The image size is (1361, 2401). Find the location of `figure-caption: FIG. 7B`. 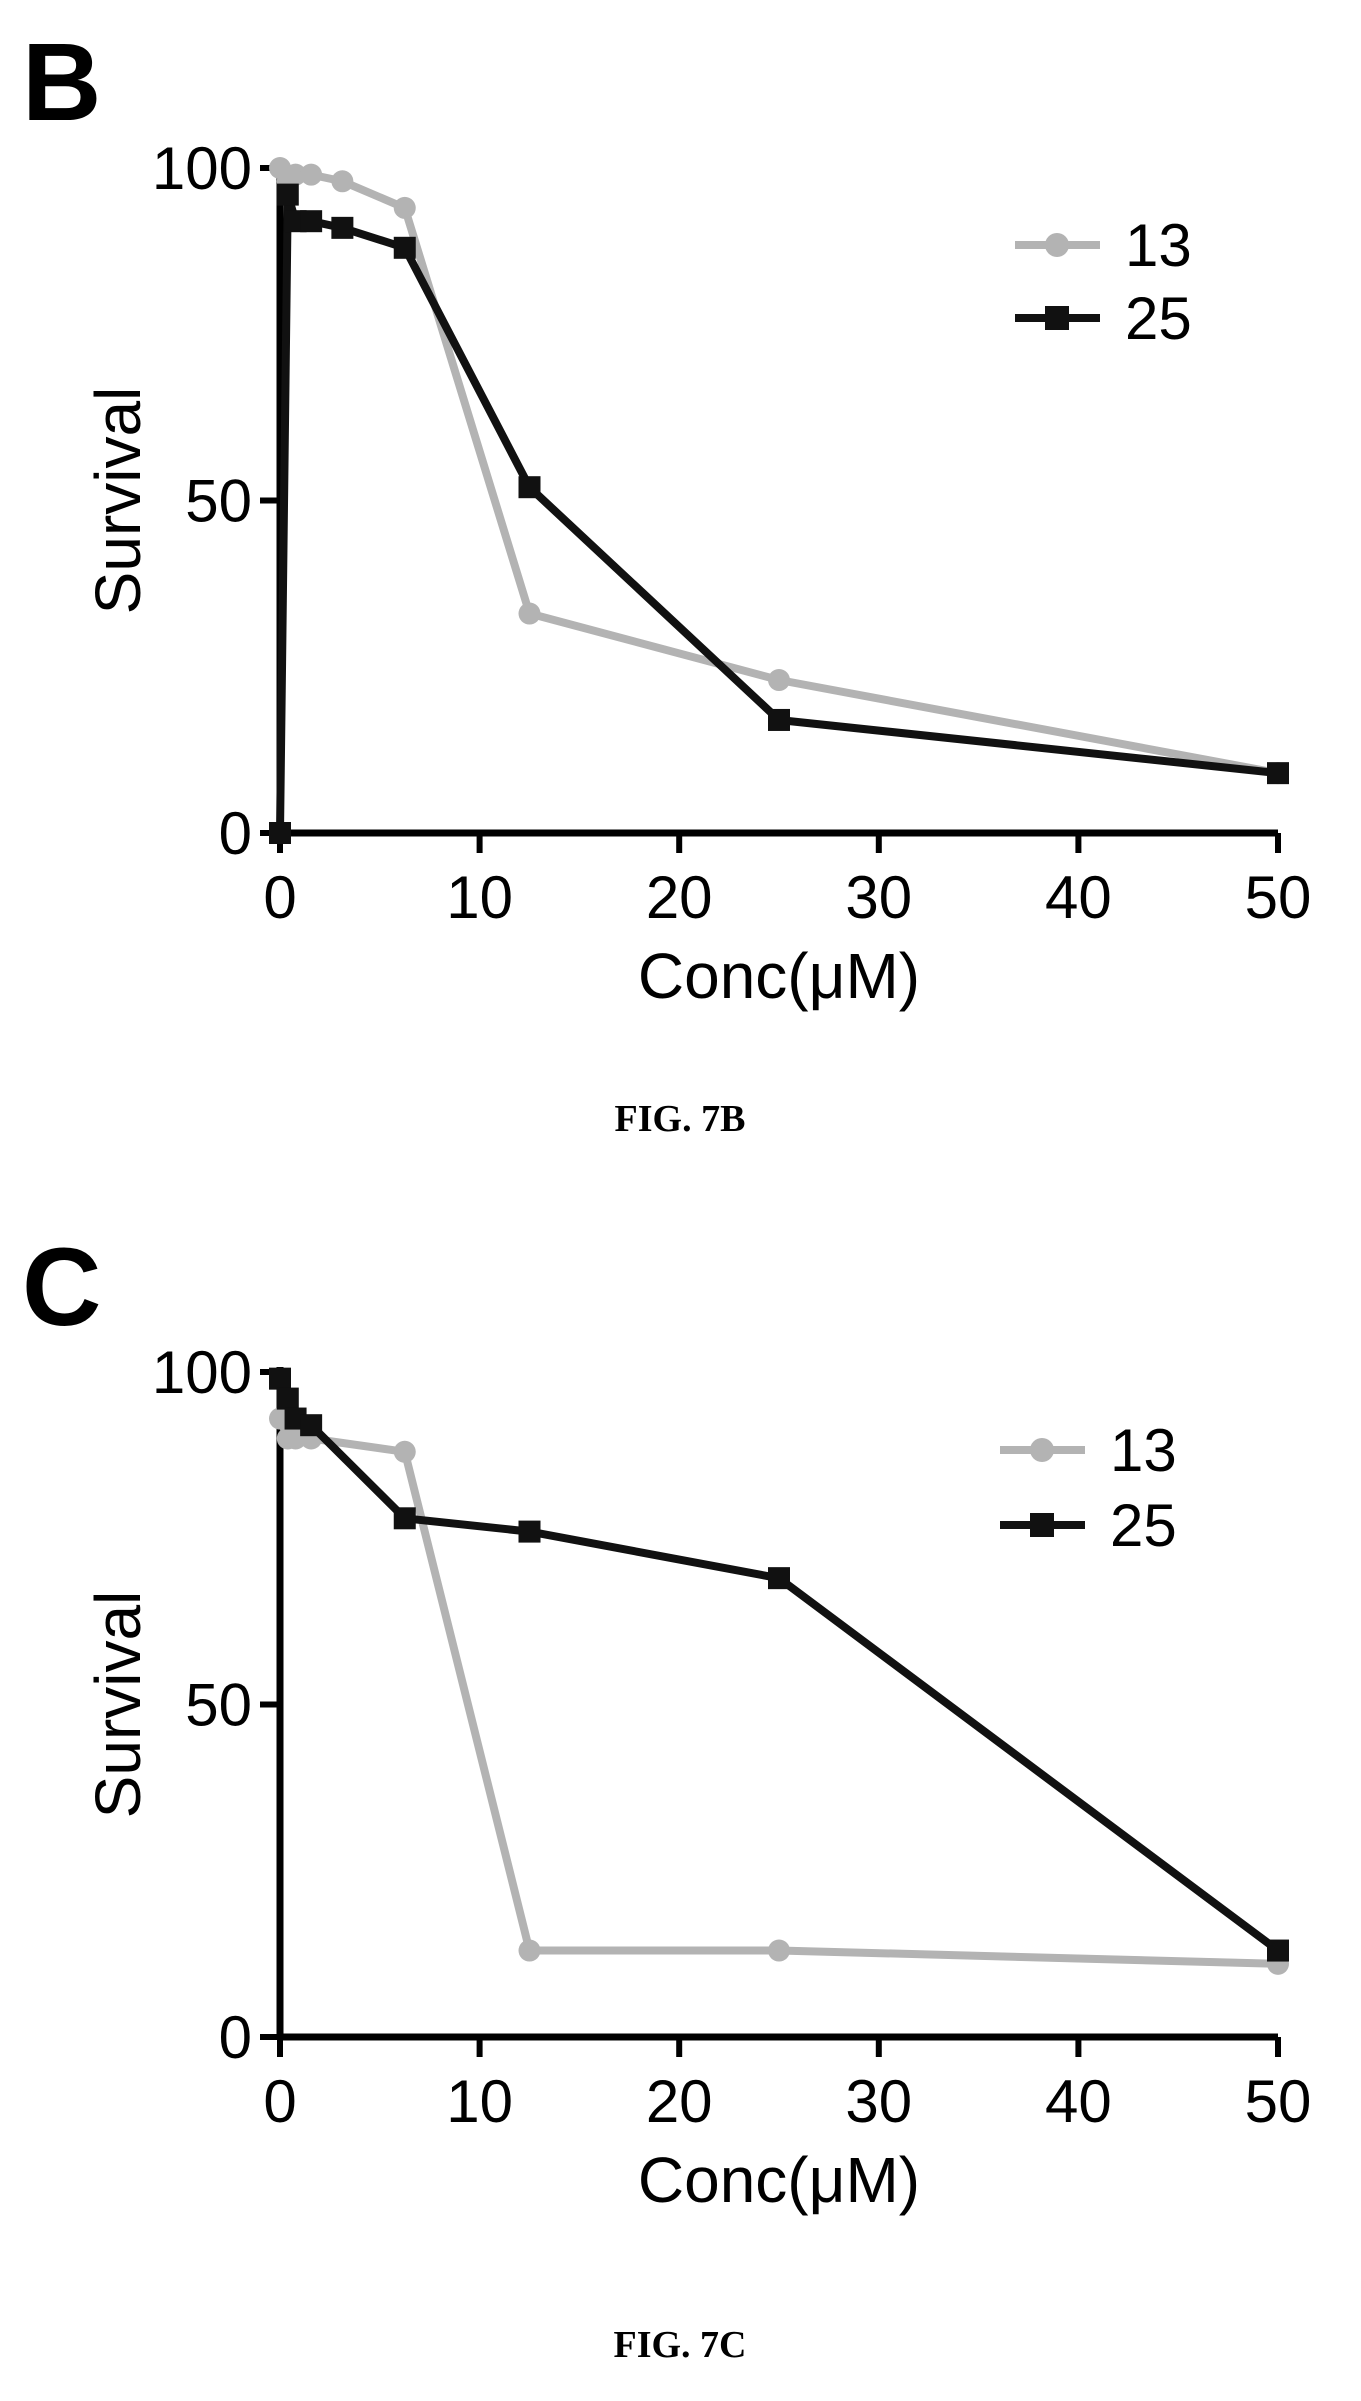

figure-caption: FIG. 7B is located at coordinates (680, 1119).